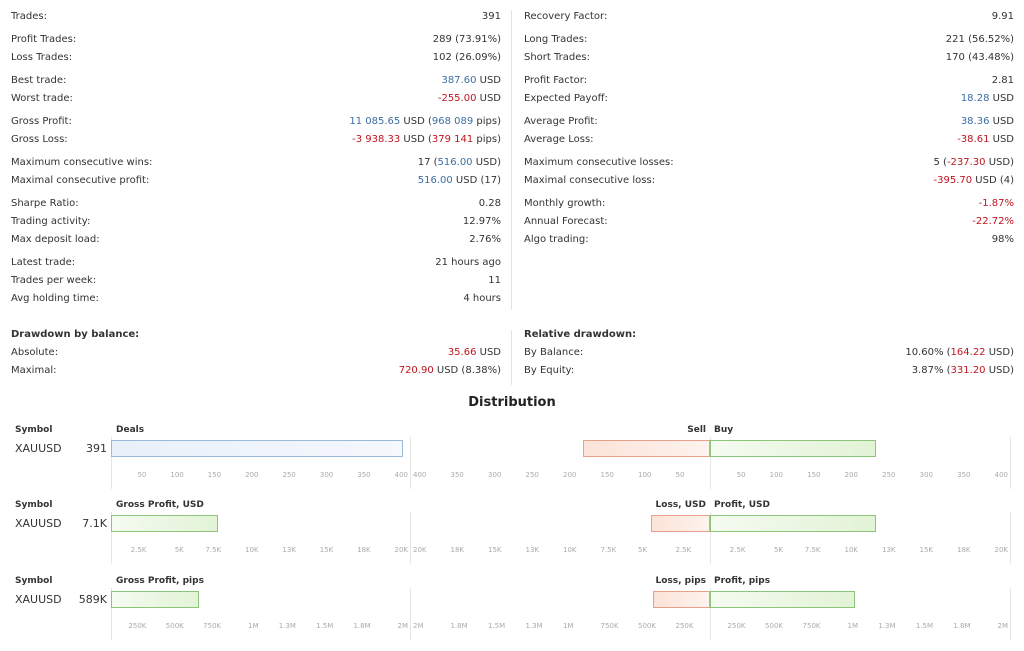  I want to click on left-chart-header: Gross Profit, pips, so click(160, 581).